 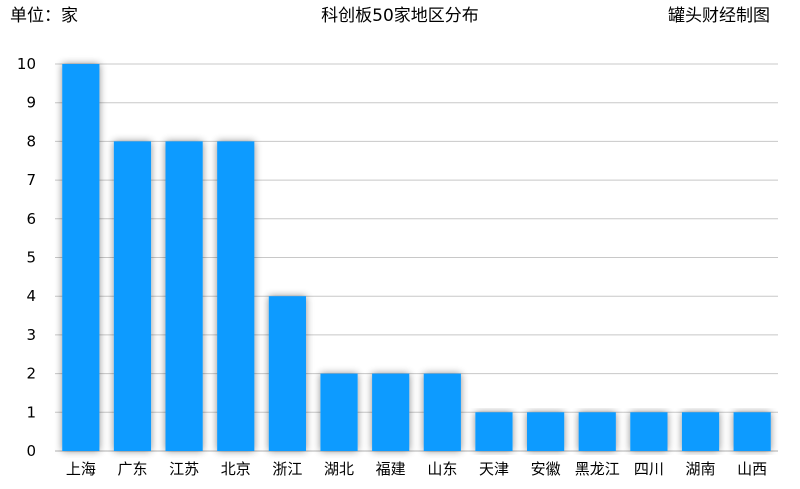 What do you see at coordinates (31, 103) in the screenshot?
I see `y-tick-label: 9` at bounding box center [31, 103].